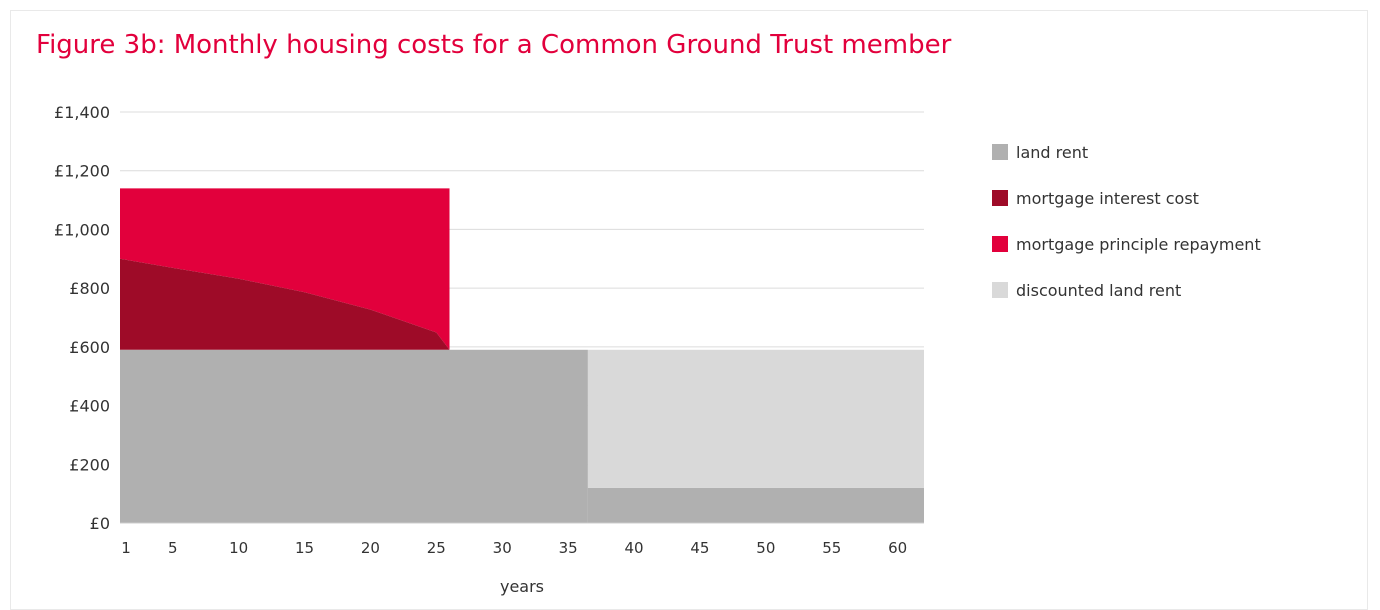 This screenshot has height=610, width=1380. Describe the element at coordinates (82, 112) in the screenshot. I see `y-tick-label: £1,400` at that location.